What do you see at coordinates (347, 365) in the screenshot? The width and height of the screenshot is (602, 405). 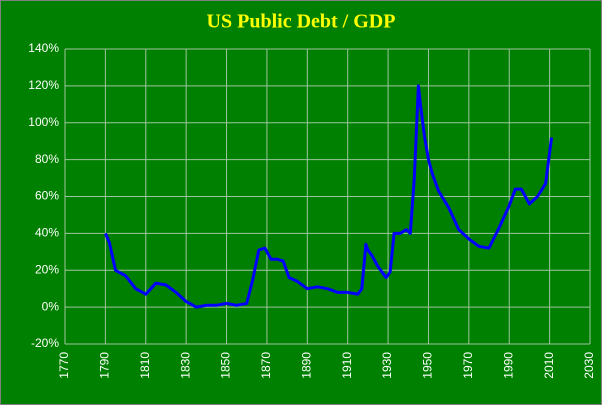 I see `x-tick-label: 1910` at bounding box center [347, 365].